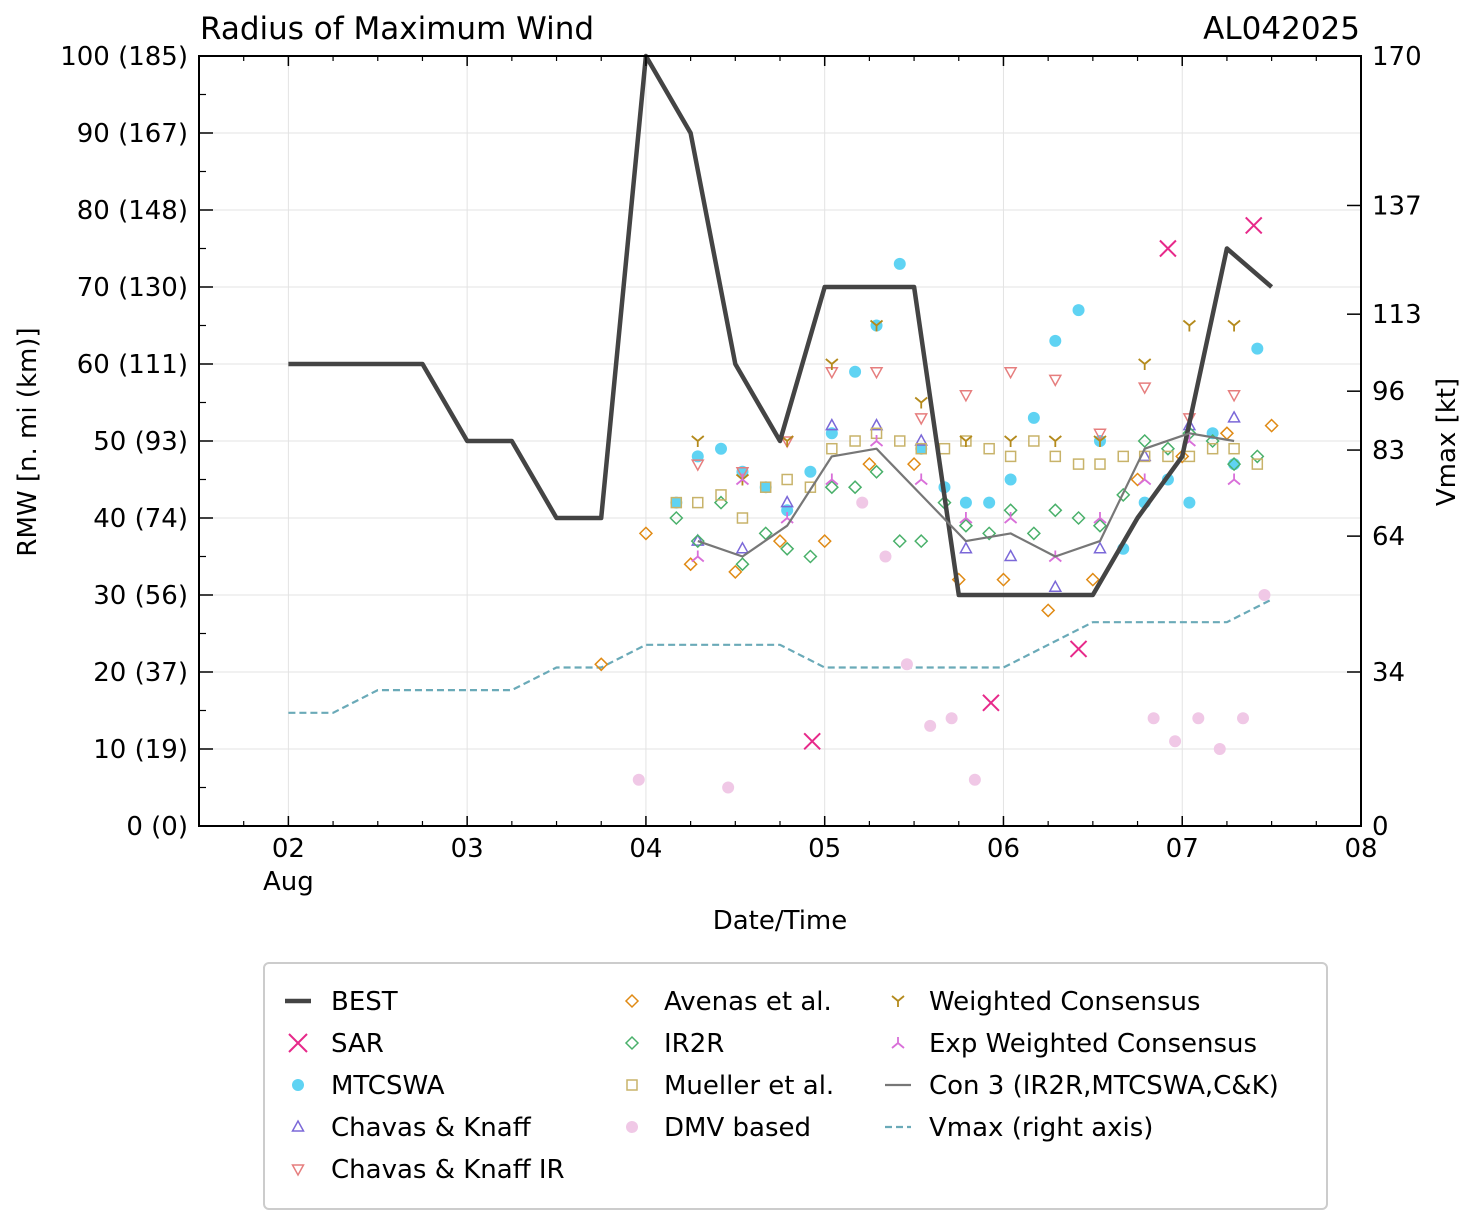 The height and width of the screenshot is (1222, 1477). I want to click on x-tick-label: 02, so click(288, 849).